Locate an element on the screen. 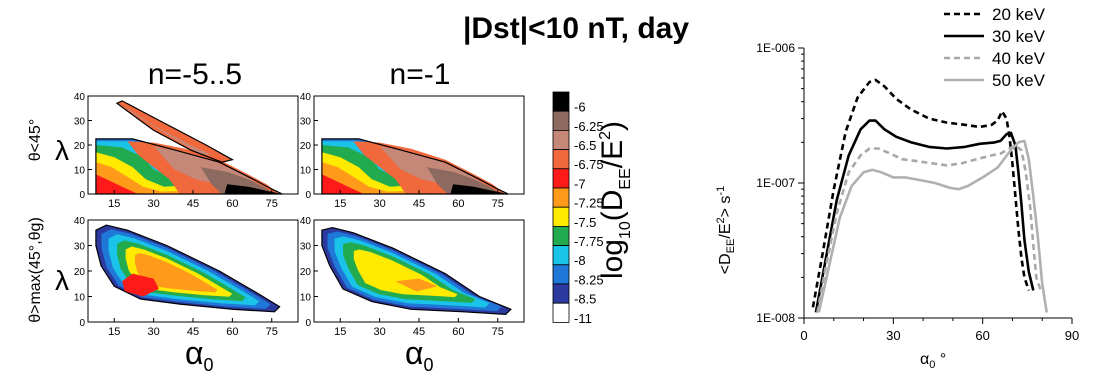  colorbar-tick-label: -7 is located at coordinates (580, 183).